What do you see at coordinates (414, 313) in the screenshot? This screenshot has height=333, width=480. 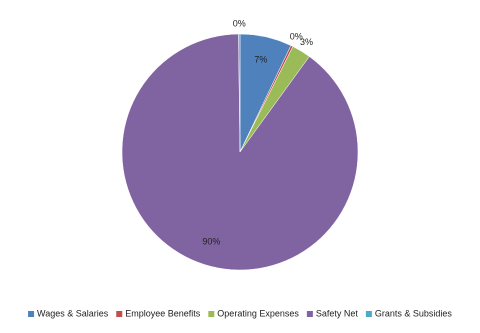 I see `legend-label: Grants & Subsidies` at bounding box center [414, 313].